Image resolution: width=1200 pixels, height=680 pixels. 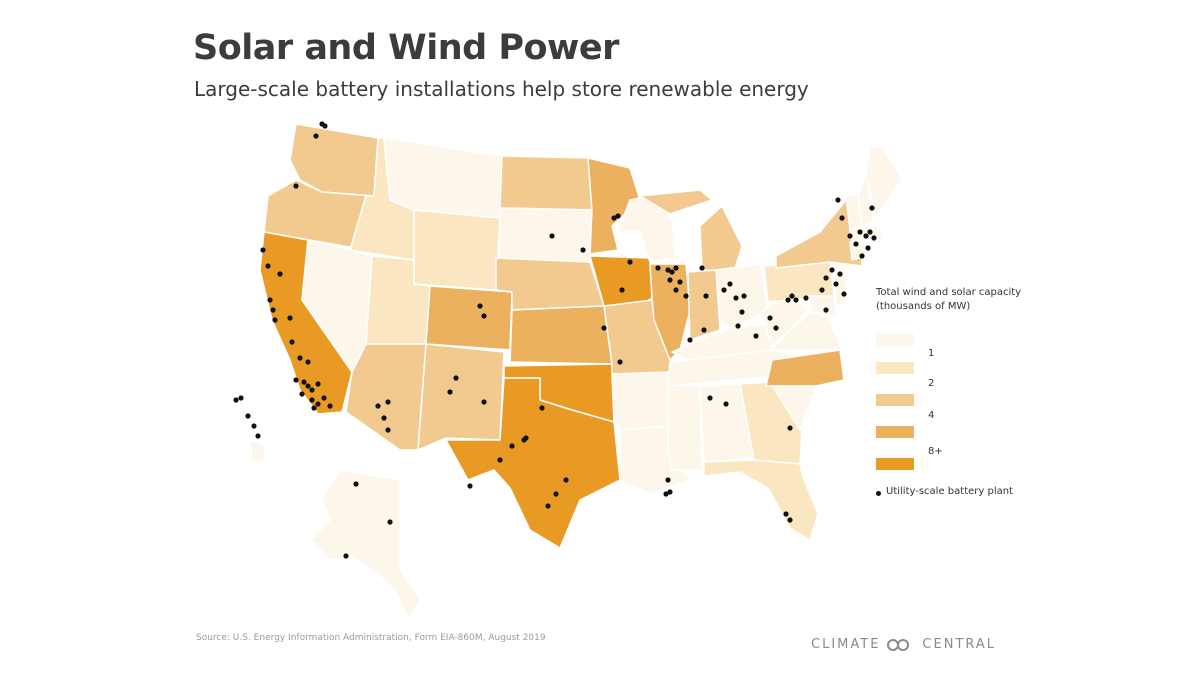 What do you see at coordinates (840, 288) in the screenshot?
I see `state-new-jersey` at bounding box center [840, 288].